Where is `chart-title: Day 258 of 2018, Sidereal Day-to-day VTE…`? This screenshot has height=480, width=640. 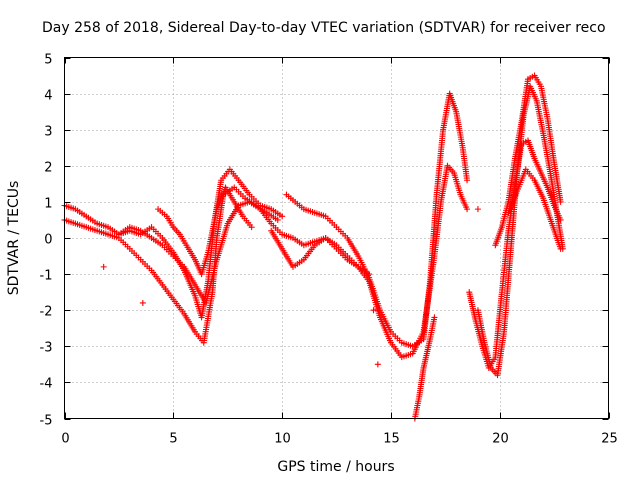
chart-title: Day 258 of 2018, Sidereal Day-to-day VTE… is located at coordinates (324, 28).